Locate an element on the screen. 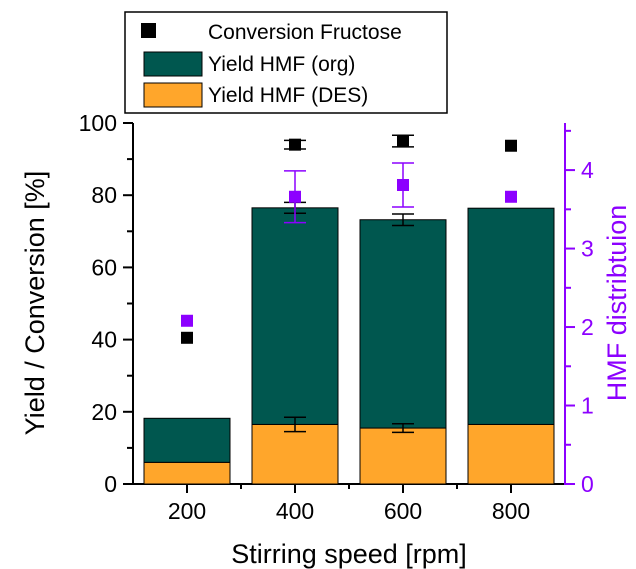  x-axis-ticks: 200 400 600 800 is located at coordinates (349, 504).